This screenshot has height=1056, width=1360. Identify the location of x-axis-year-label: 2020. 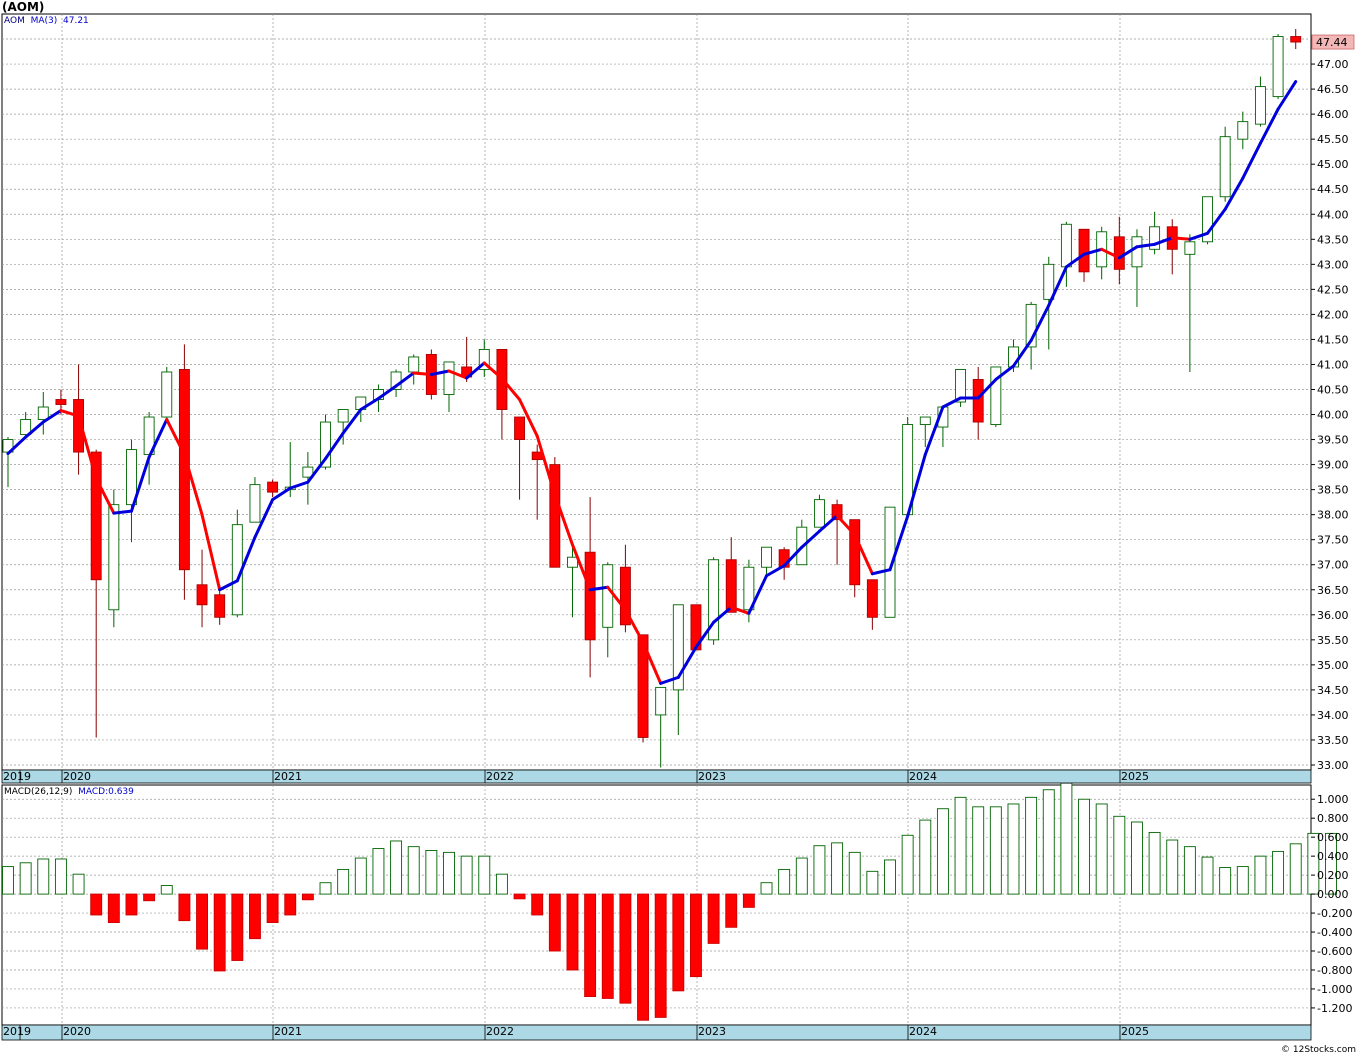
(77, 776).